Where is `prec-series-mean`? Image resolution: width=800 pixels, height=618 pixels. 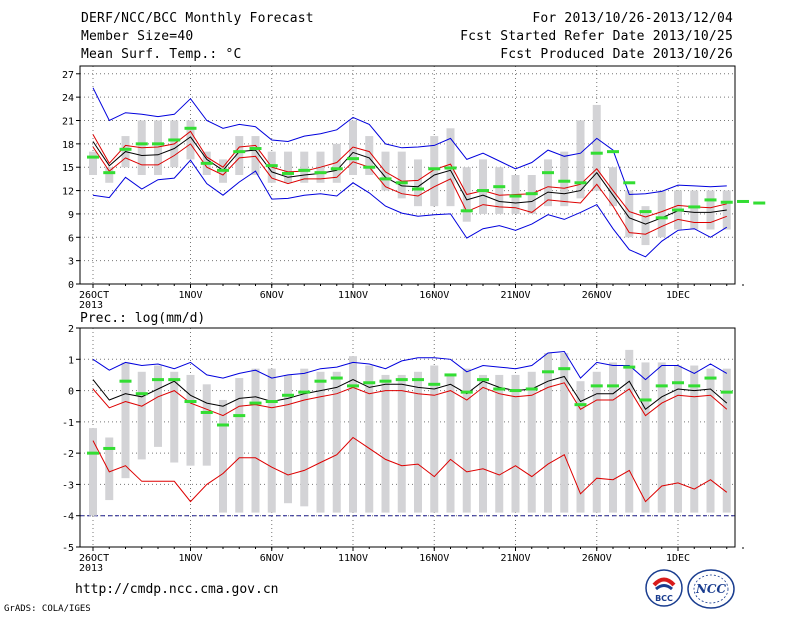 prec-series-mean is located at coordinates (410, 393).